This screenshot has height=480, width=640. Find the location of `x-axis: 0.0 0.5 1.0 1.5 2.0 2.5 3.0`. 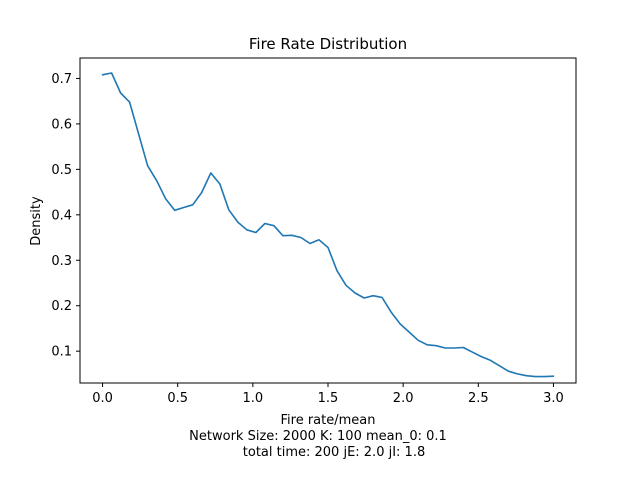

x-axis: 0.0 0.5 1.0 1.5 2.0 2.5 3.0 is located at coordinates (328, 394).